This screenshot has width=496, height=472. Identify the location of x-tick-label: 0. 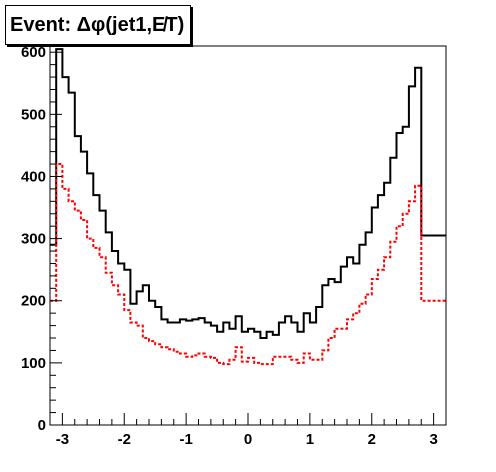
(248, 439).